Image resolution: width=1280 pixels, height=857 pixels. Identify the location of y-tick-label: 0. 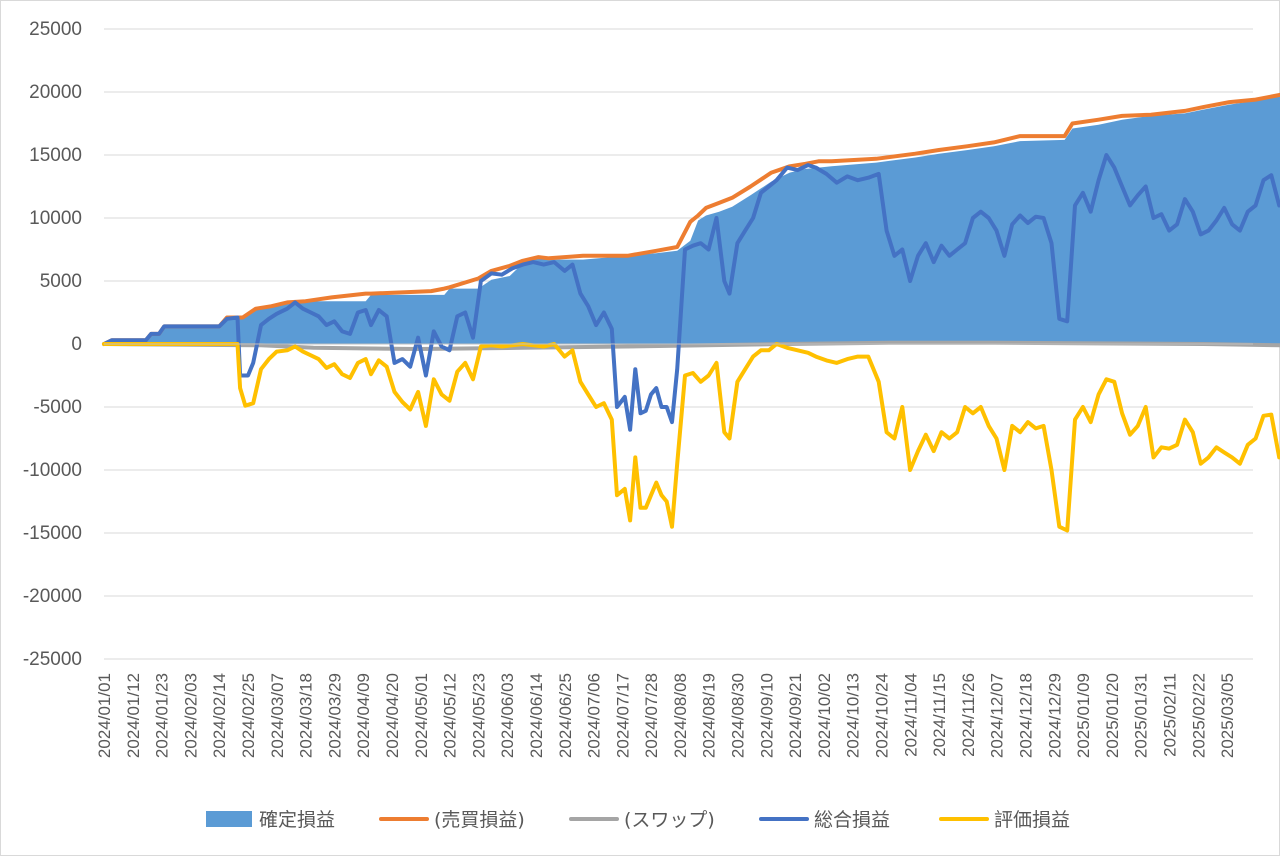
(76, 344).